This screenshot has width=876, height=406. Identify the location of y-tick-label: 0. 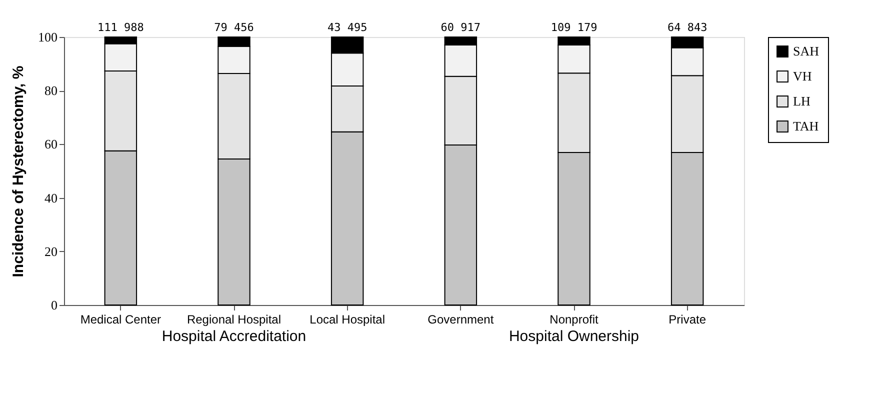
(54, 305).